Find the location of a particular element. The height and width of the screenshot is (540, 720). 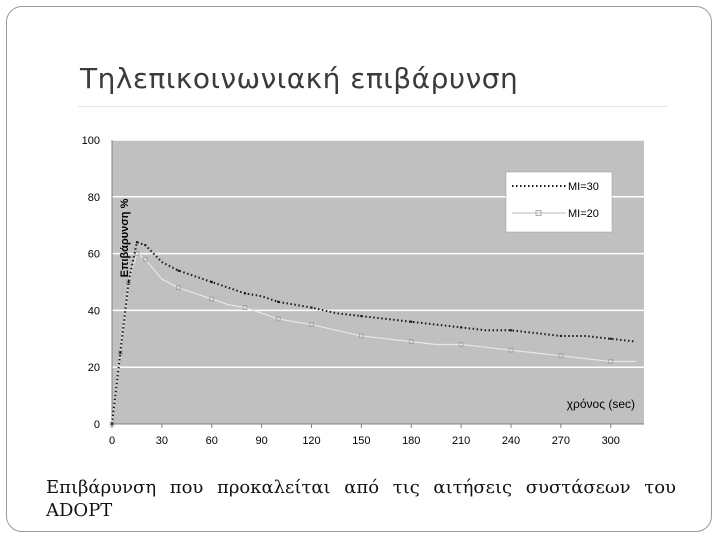

x-tick-label: 120 is located at coordinates (311, 441).